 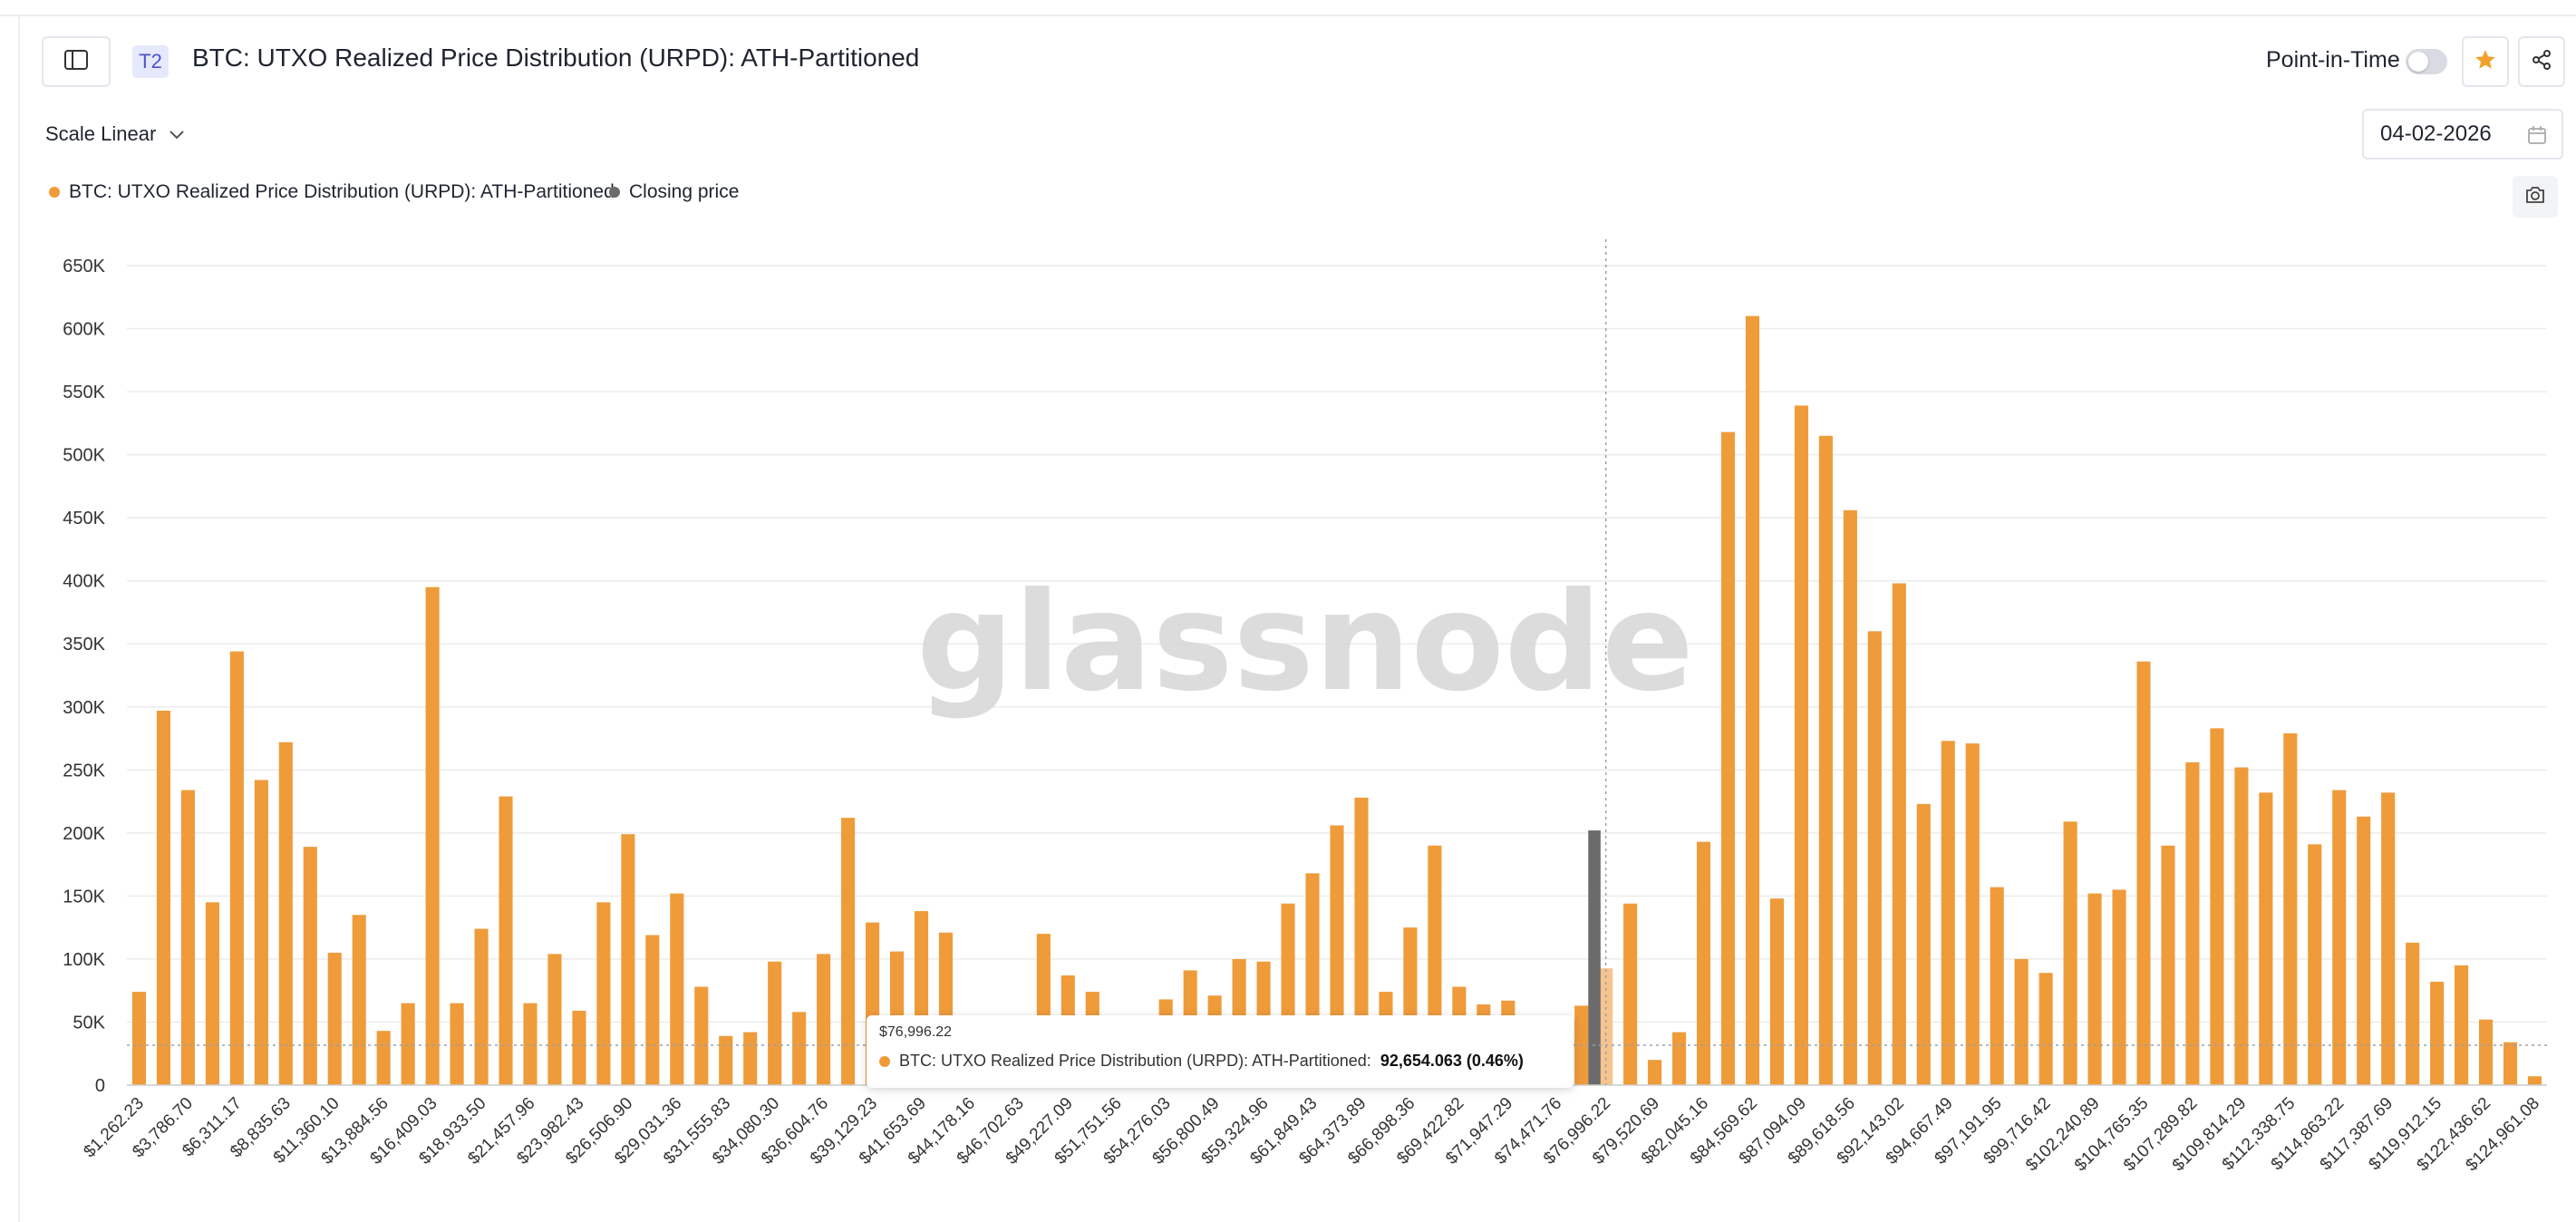 I want to click on scale-label: Scale Linear, so click(x=101, y=134).